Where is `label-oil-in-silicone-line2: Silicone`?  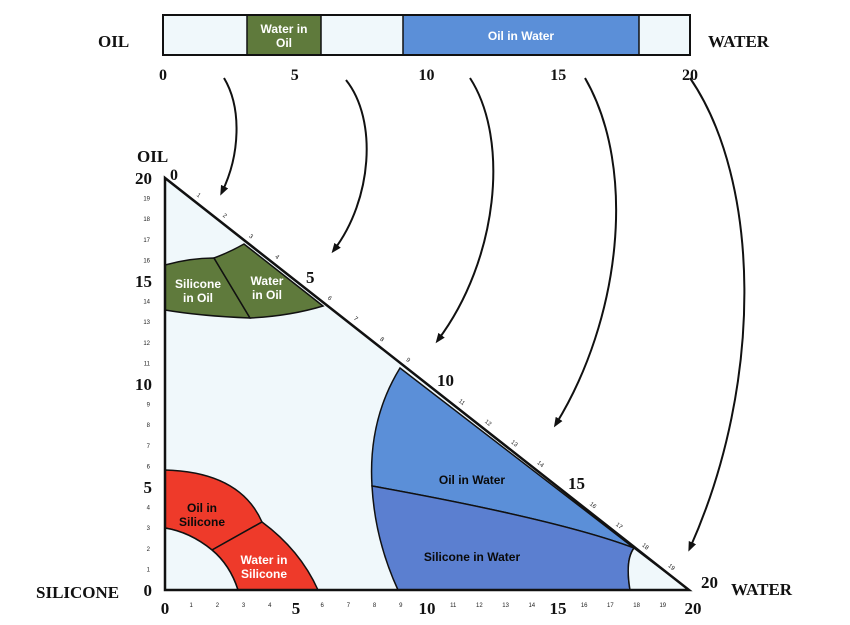
label-oil-in-silicone-line2: Silicone is located at coordinates (202, 522).